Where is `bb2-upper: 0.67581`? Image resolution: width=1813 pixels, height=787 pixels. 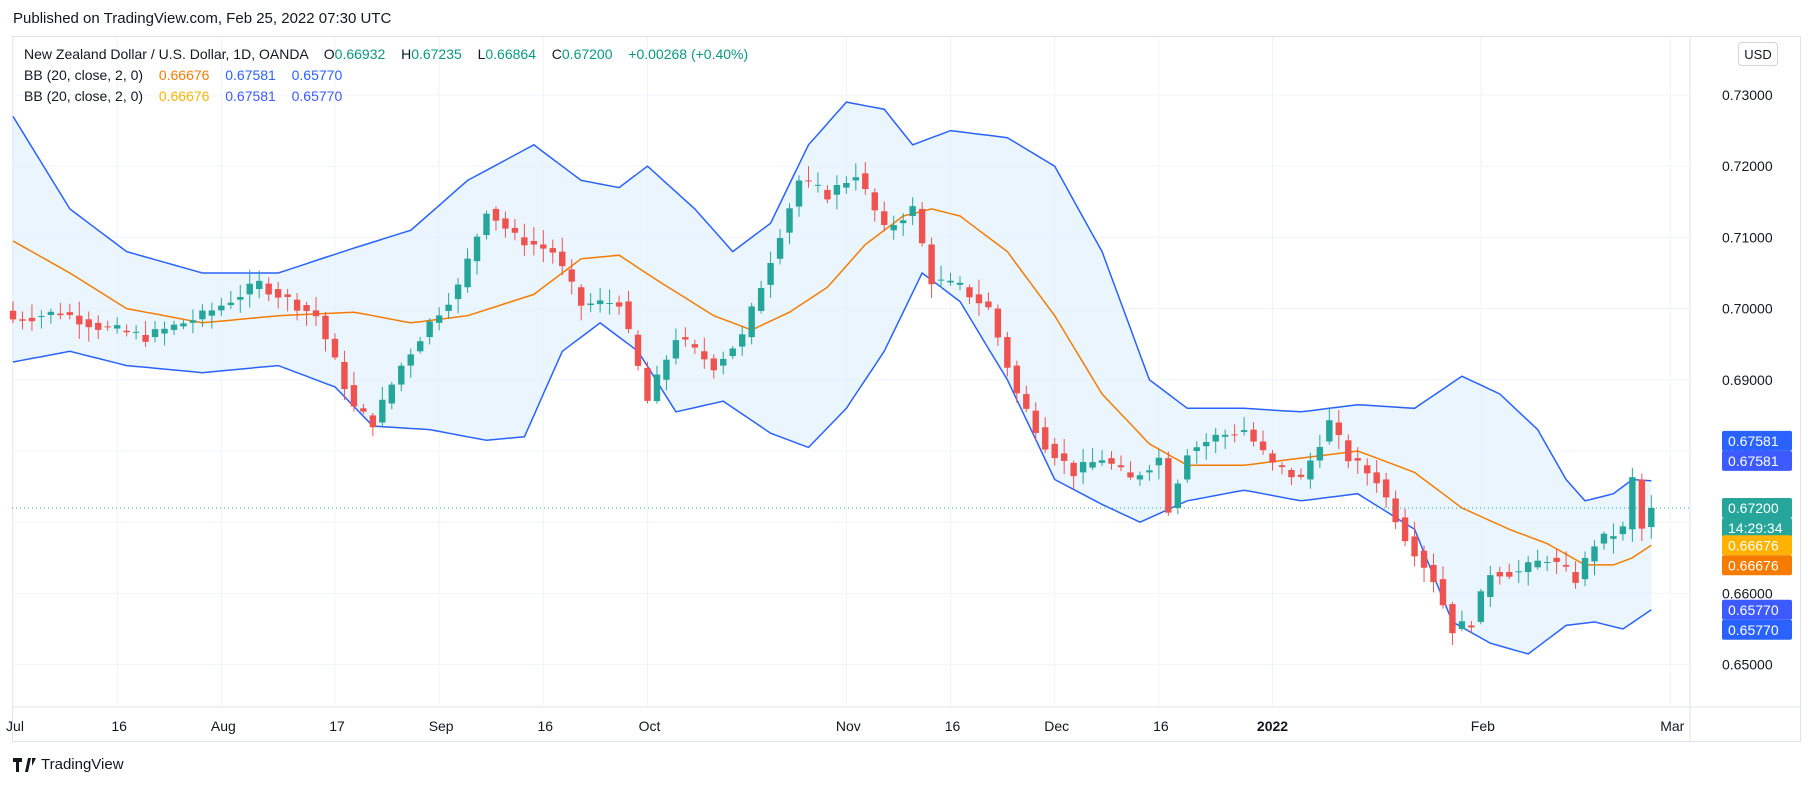
bb2-upper: 0.67581 is located at coordinates (250, 96).